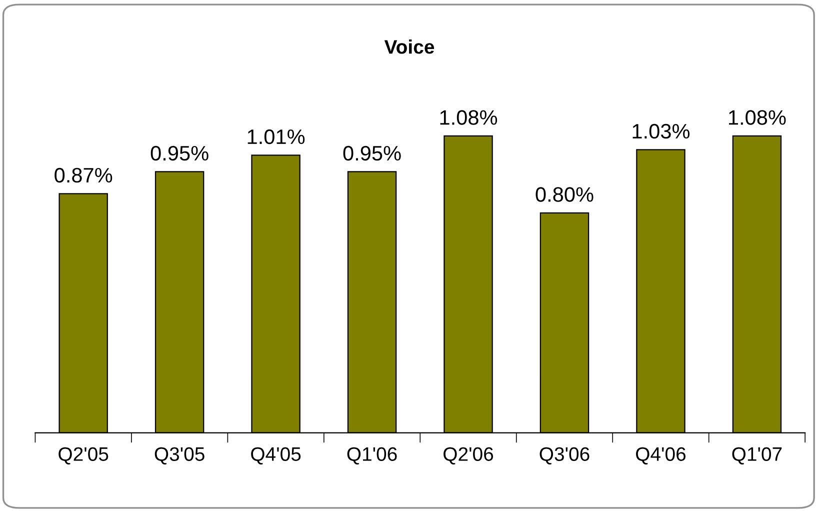 This screenshot has height=511, width=819. Describe the element at coordinates (757, 455) in the screenshot. I see `x-tick-label: Q1'07` at that location.